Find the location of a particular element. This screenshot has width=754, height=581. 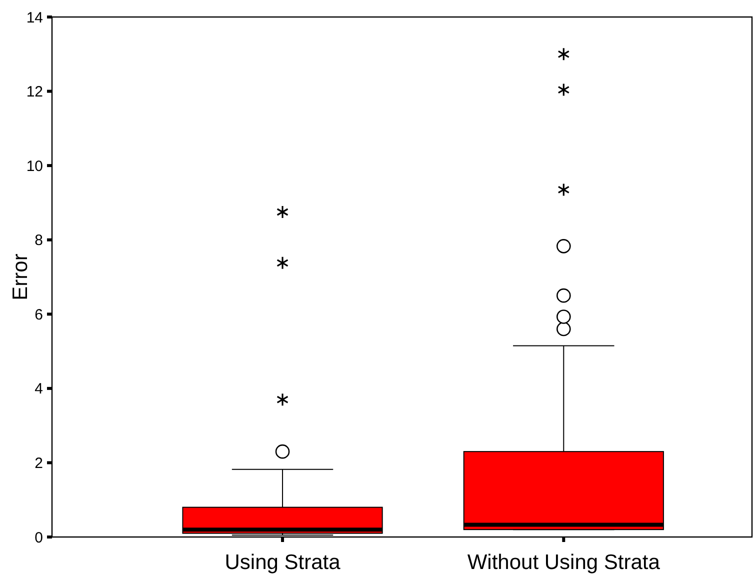

y-tick-label: 4 is located at coordinates (38, 389).